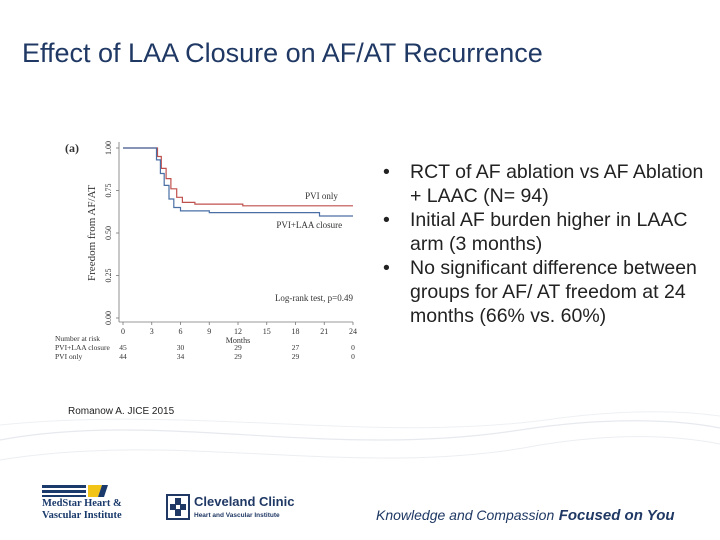  Describe the element at coordinates (108, 276) in the screenshot. I see `y-tick-label: 0.25` at that location.